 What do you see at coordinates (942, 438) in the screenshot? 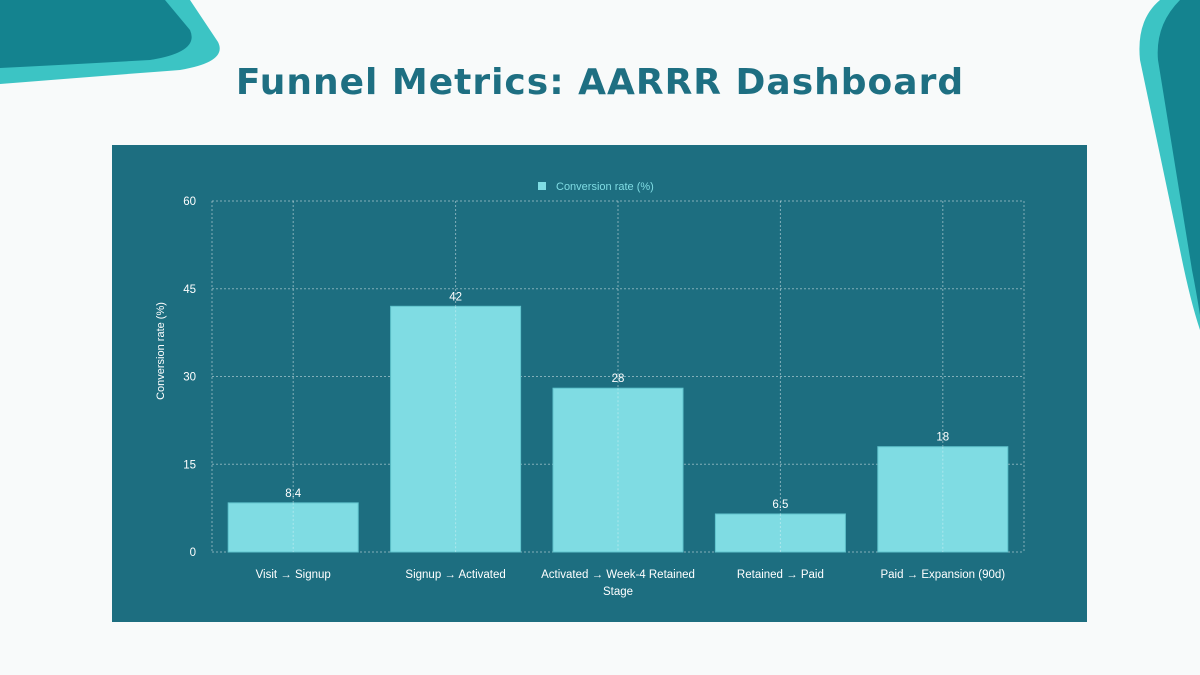
I see `data-label: 18` at bounding box center [942, 438].